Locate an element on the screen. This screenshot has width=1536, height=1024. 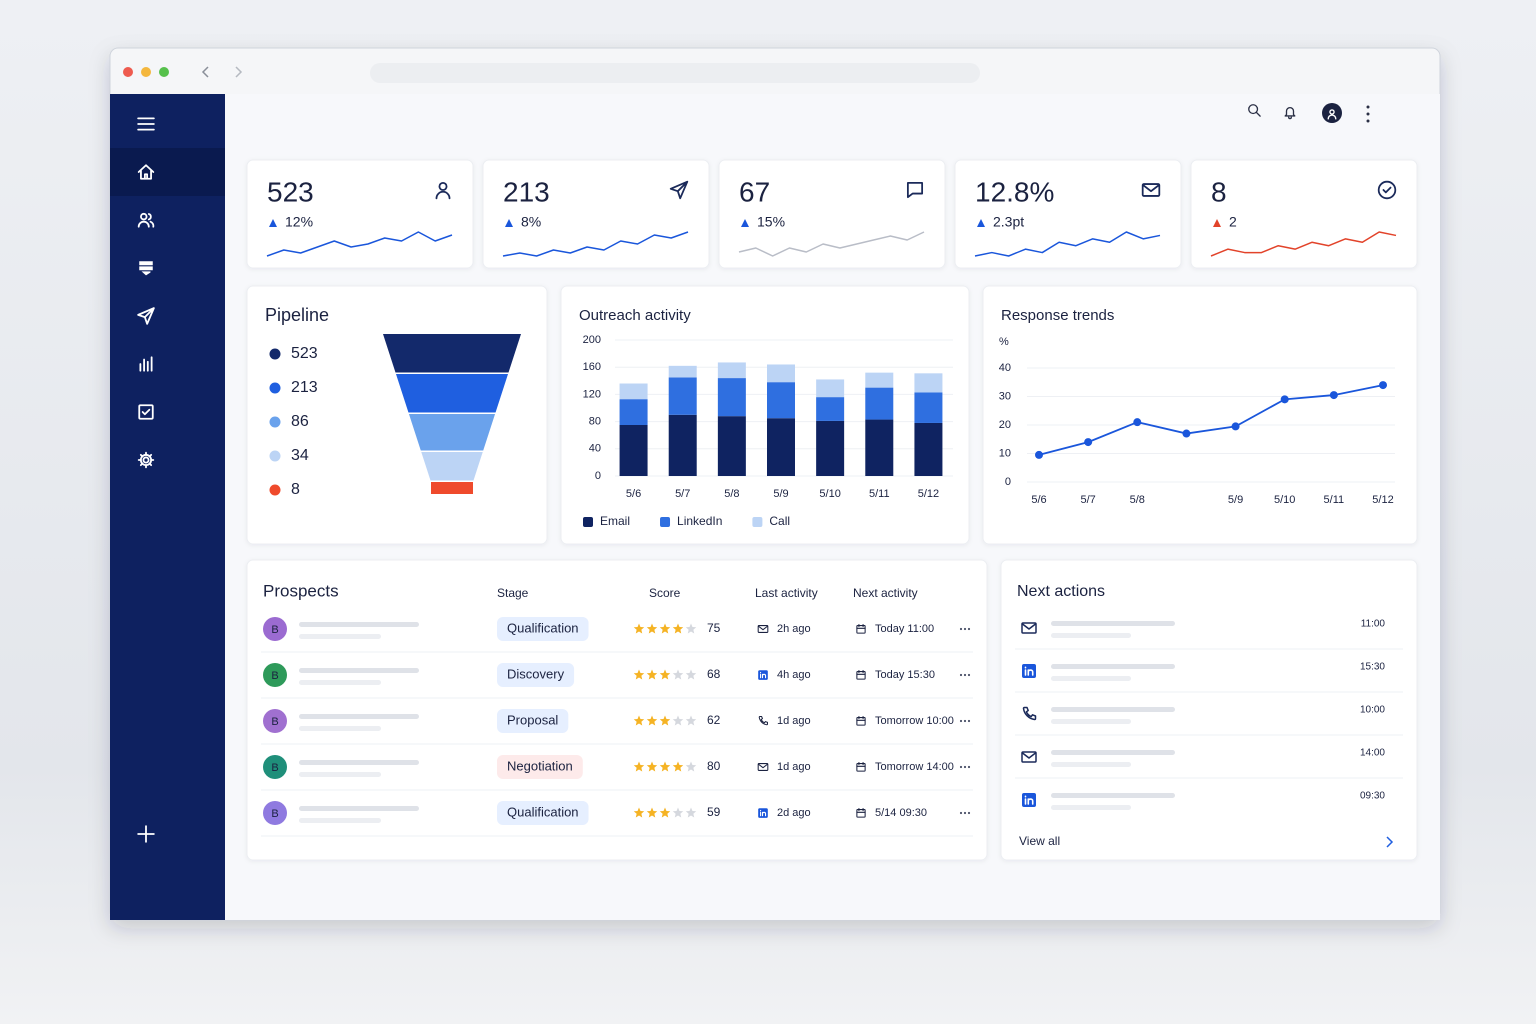
avatar-button is located at coordinates (1332, 113).